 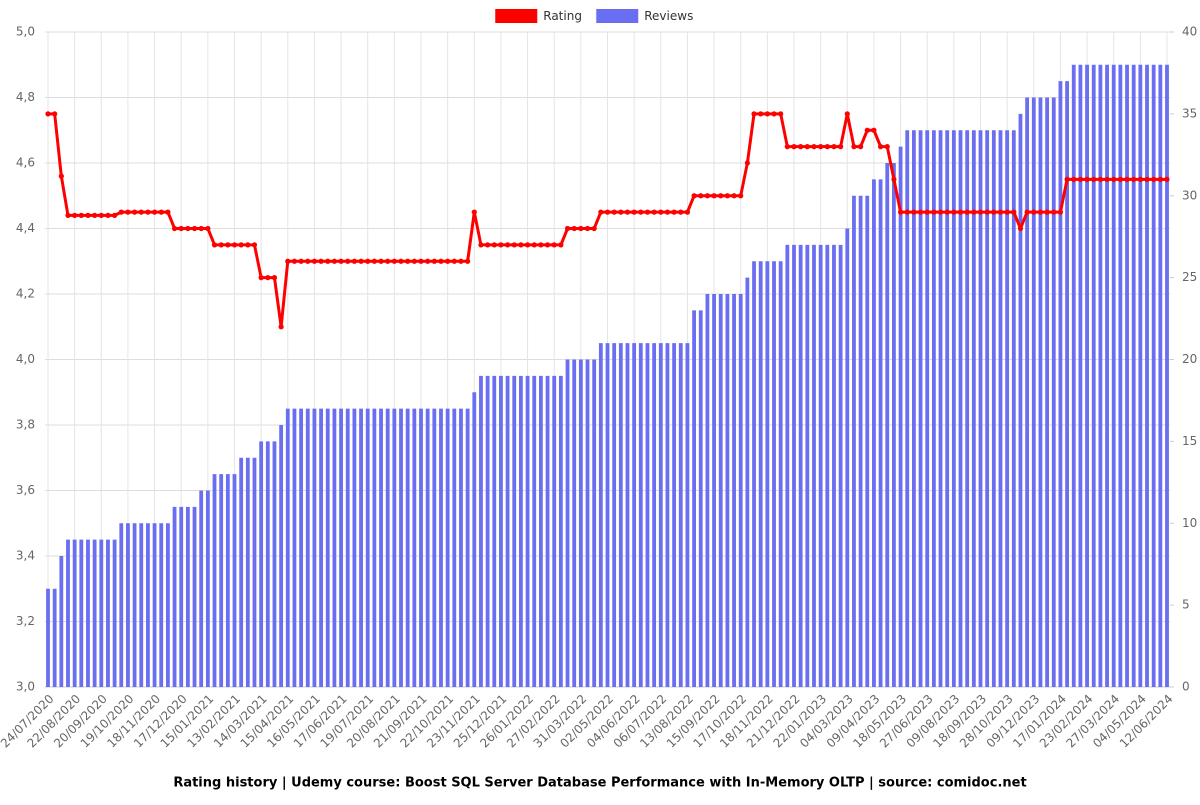 I want to click on y-tick-label: 4,8, so click(x=25, y=97).